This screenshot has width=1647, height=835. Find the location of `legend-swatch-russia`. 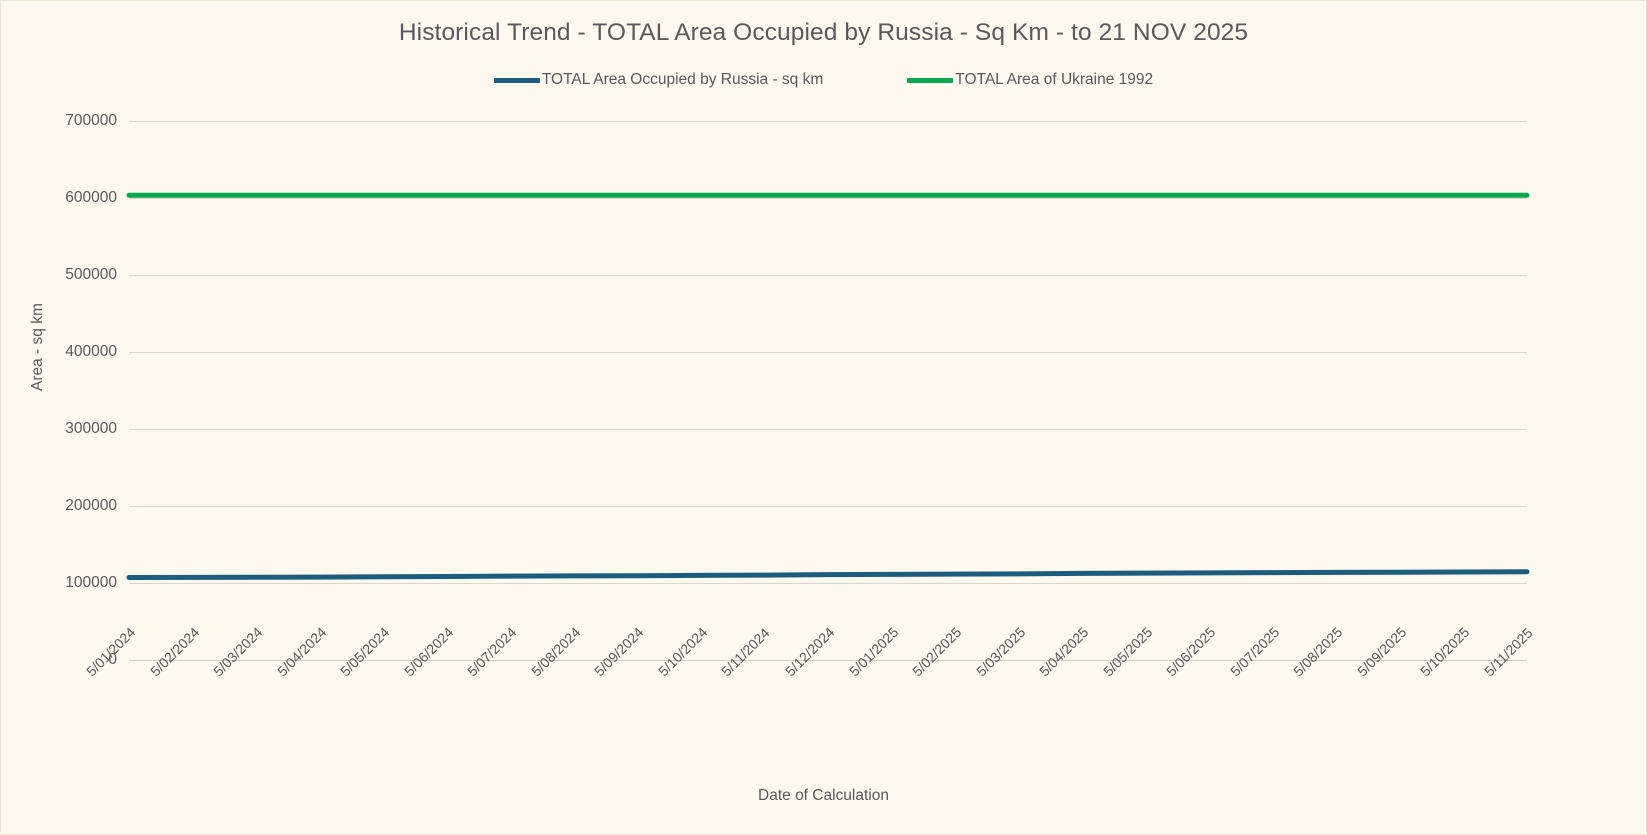

legend-swatch-russia is located at coordinates (516, 80).